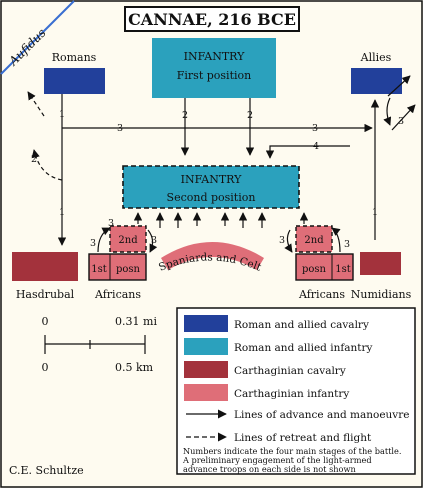 The height and width of the screenshot is (488, 423). I want to click on infantry-first-sub: First position, so click(214, 75).